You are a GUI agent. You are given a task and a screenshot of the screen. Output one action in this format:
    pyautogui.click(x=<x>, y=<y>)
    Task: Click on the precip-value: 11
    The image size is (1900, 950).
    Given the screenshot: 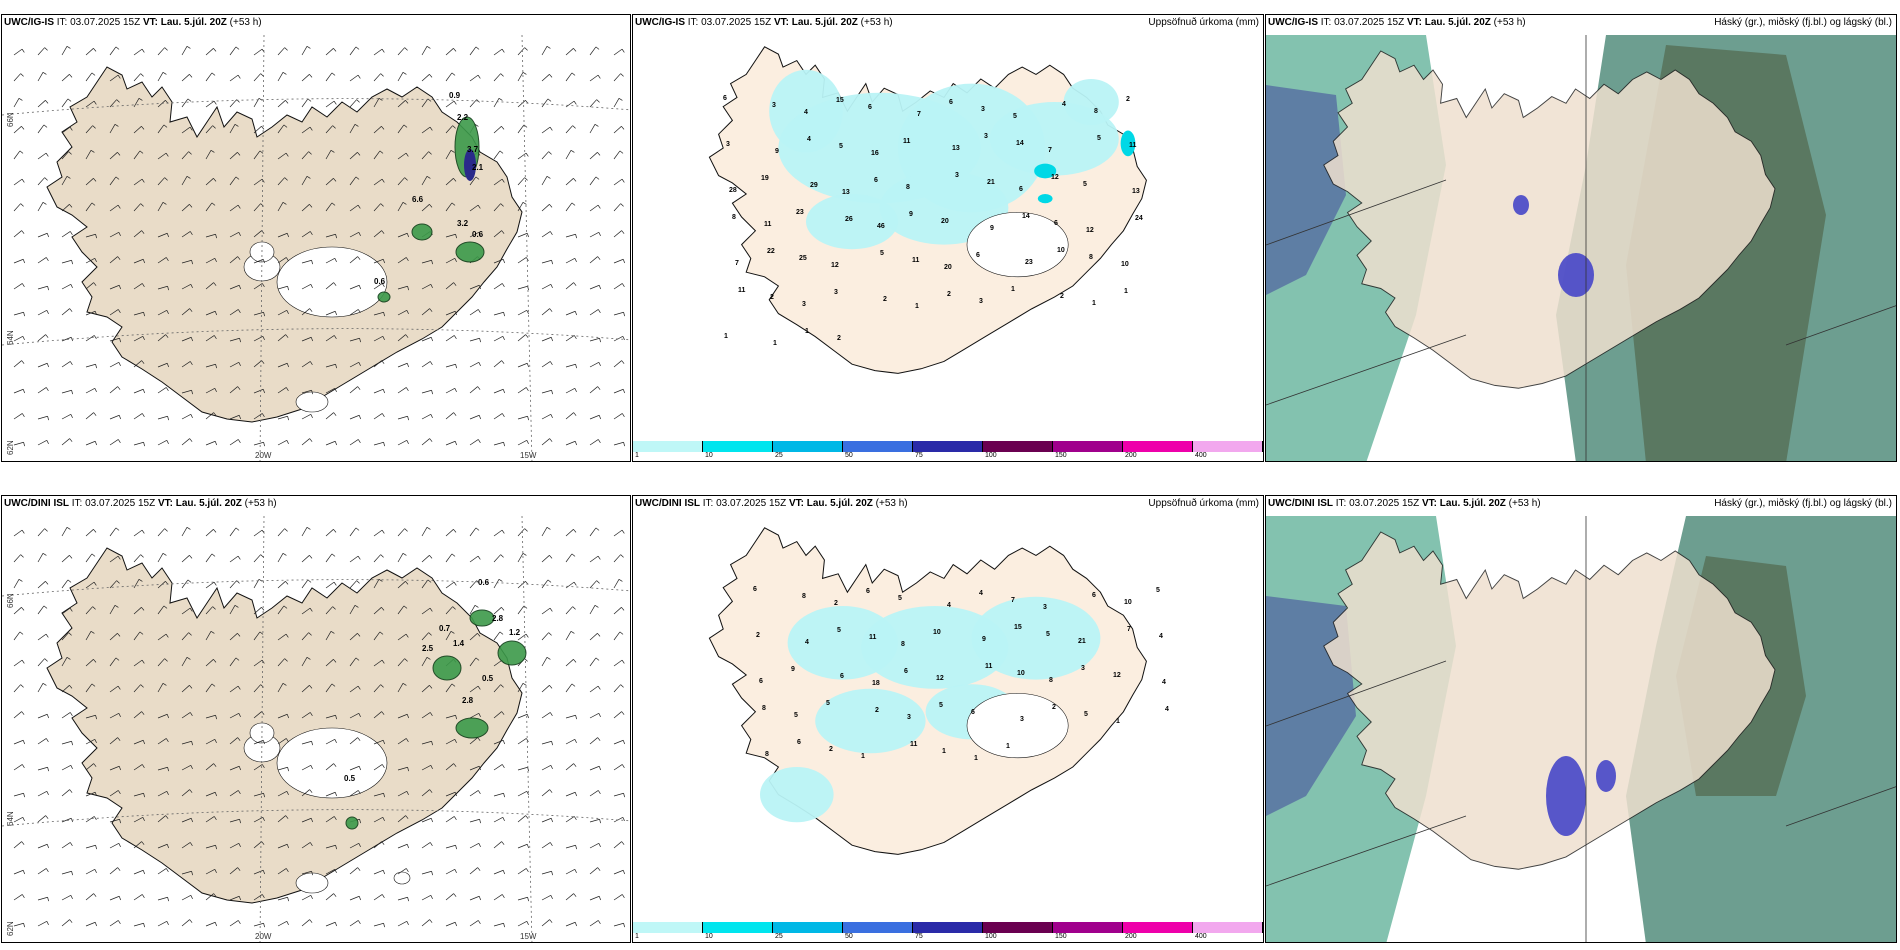 What is the action you would take?
    pyautogui.click(x=1133, y=145)
    